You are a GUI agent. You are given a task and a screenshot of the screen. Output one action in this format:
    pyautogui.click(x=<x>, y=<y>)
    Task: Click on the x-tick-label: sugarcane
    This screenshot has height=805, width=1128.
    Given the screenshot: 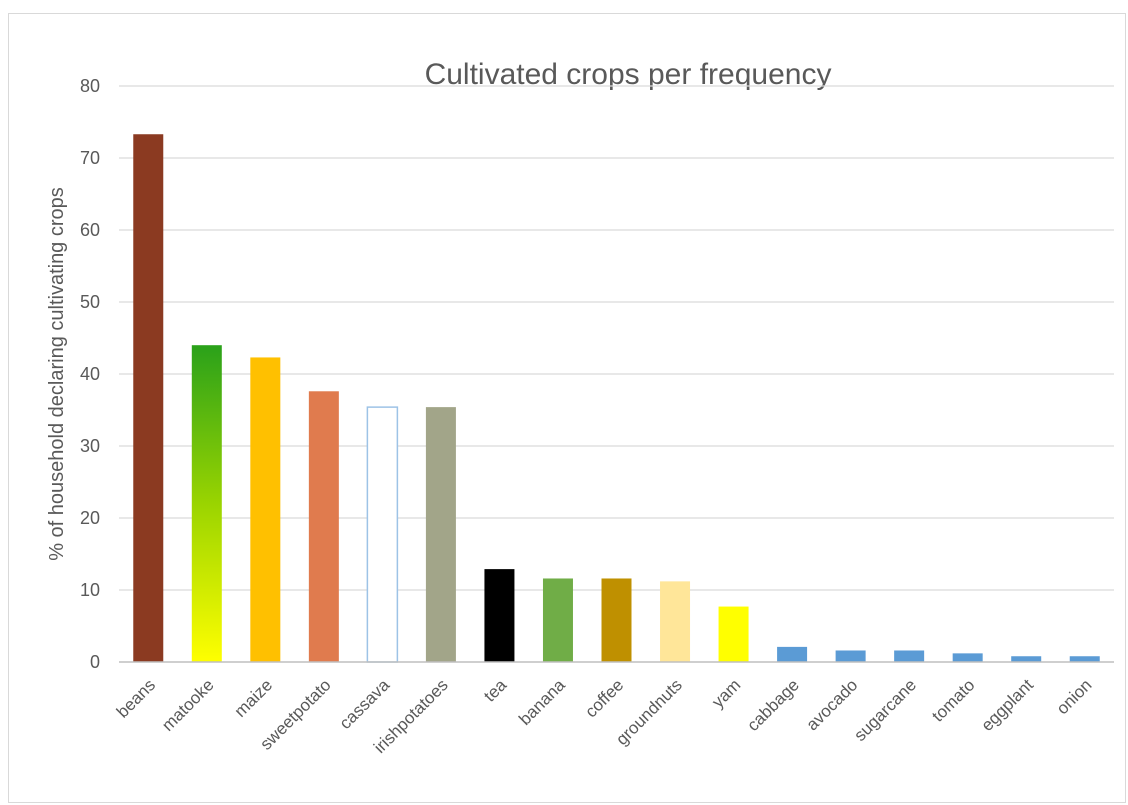 What is the action you would take?
    pyautogui.click(x=885, y=710)
    